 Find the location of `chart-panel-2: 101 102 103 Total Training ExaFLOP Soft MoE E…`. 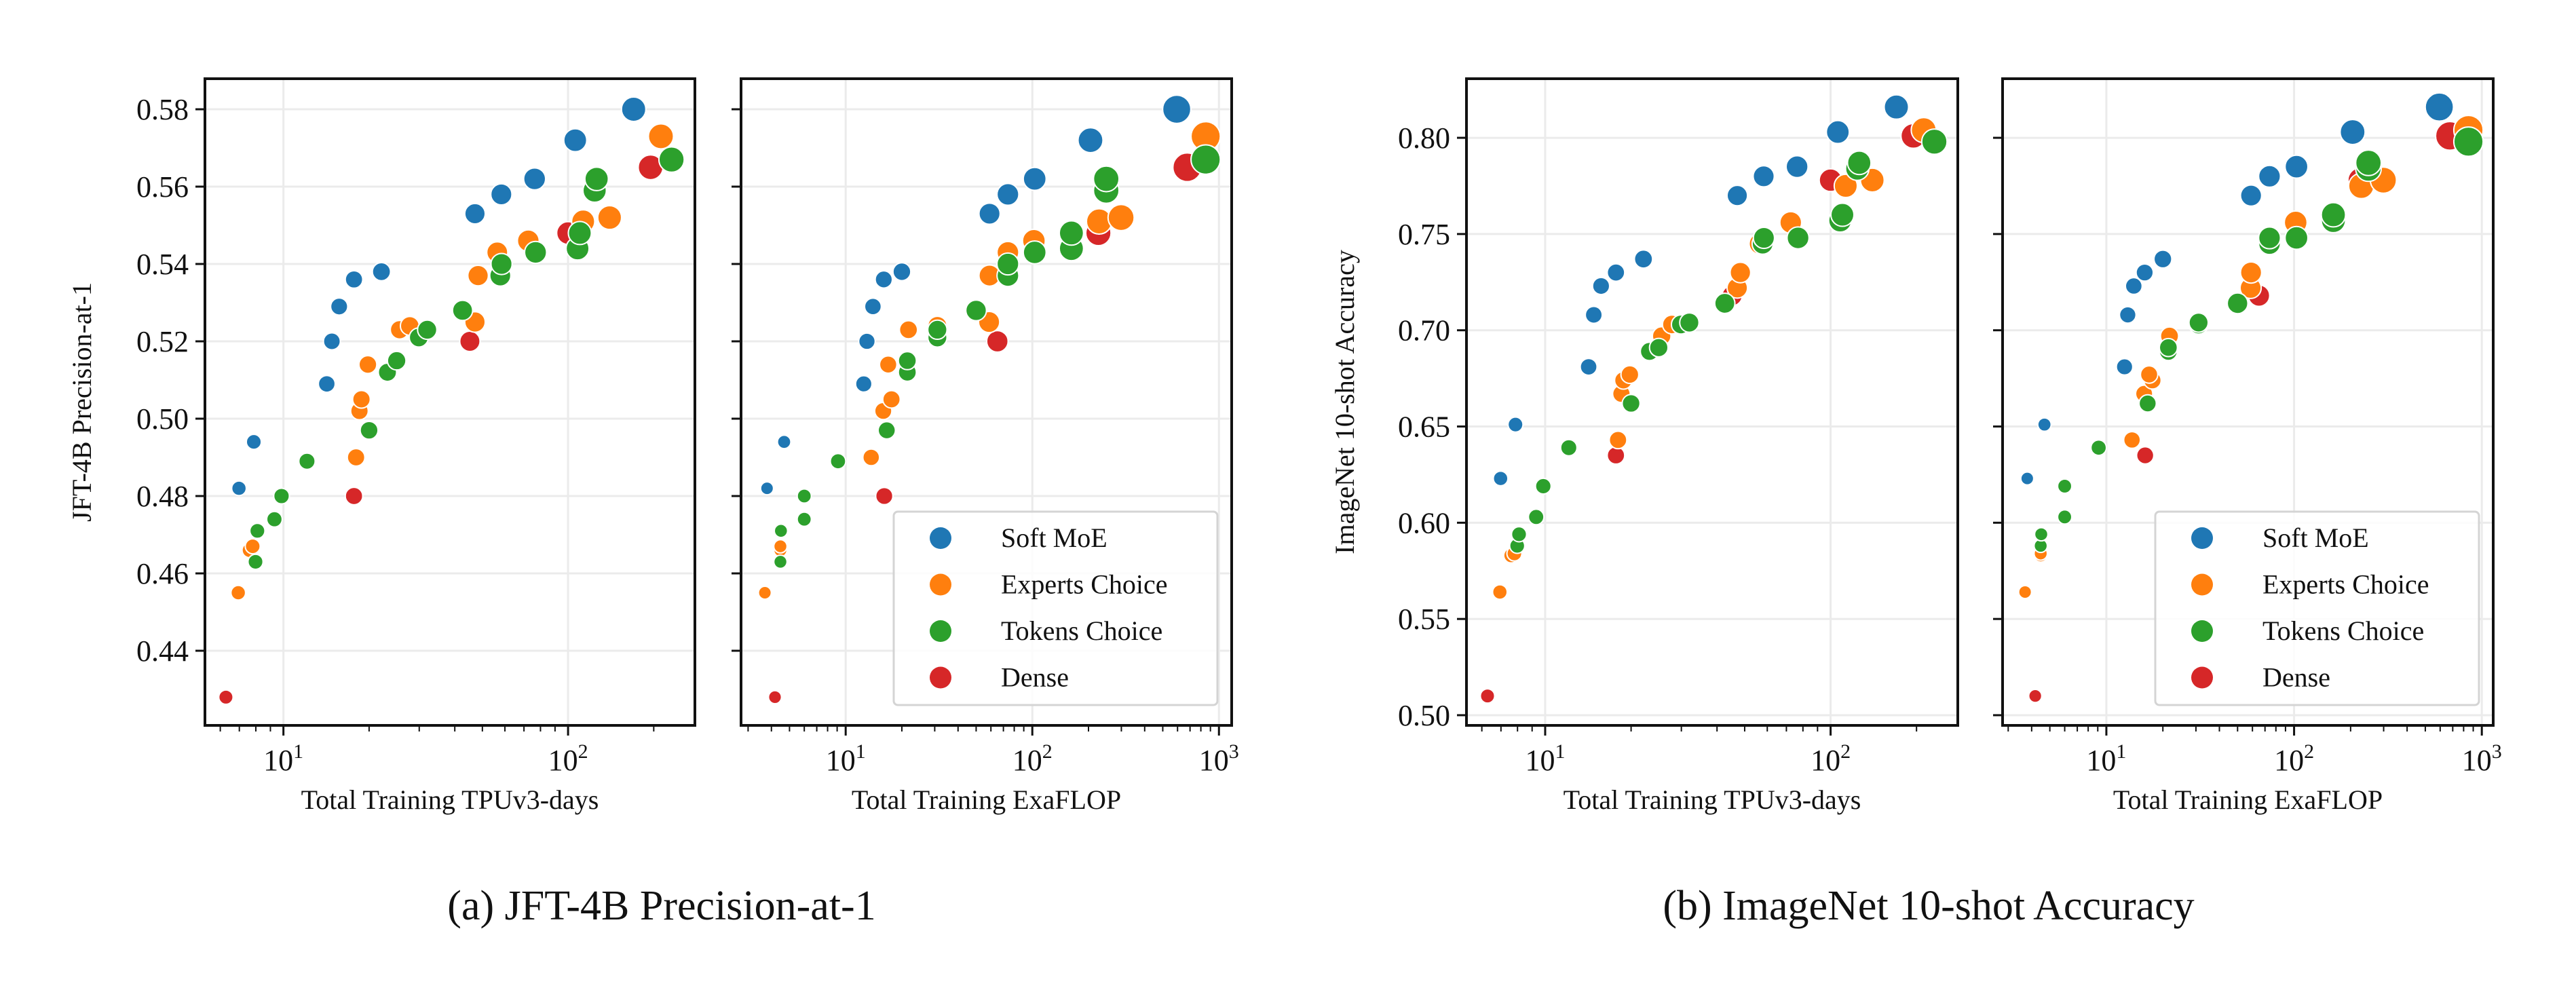

chart-panel-2: 101 102 103 Total Training ExaFLOP Soft MoE E… is located at coordinates (985, 446).